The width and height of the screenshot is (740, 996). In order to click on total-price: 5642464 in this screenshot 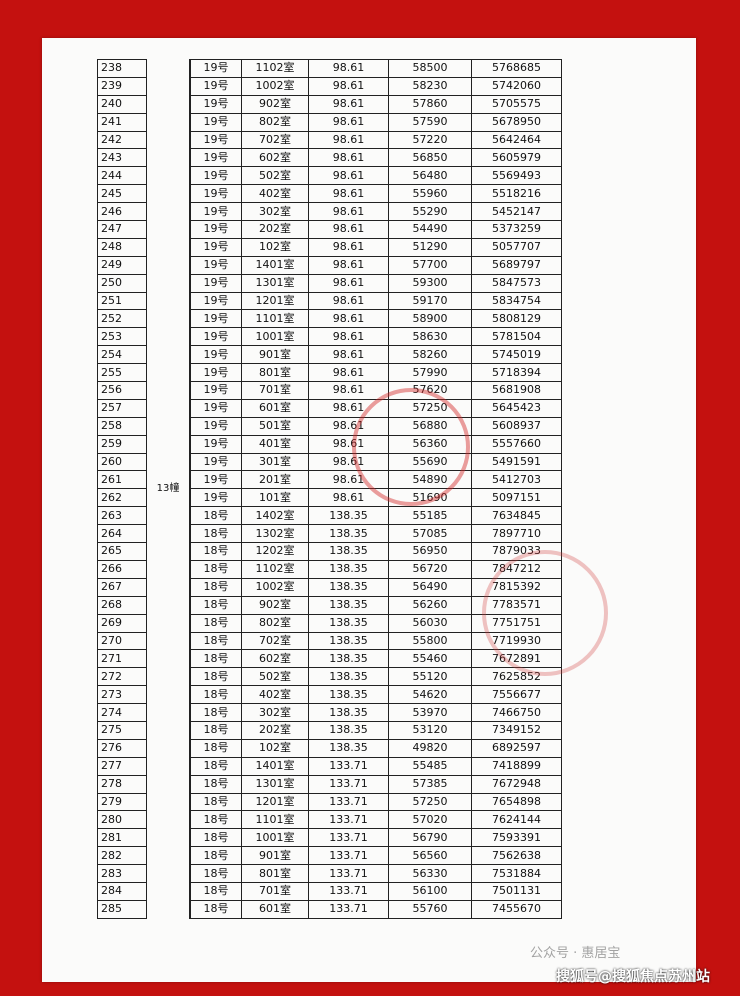, I will do `click(516, 140)`.